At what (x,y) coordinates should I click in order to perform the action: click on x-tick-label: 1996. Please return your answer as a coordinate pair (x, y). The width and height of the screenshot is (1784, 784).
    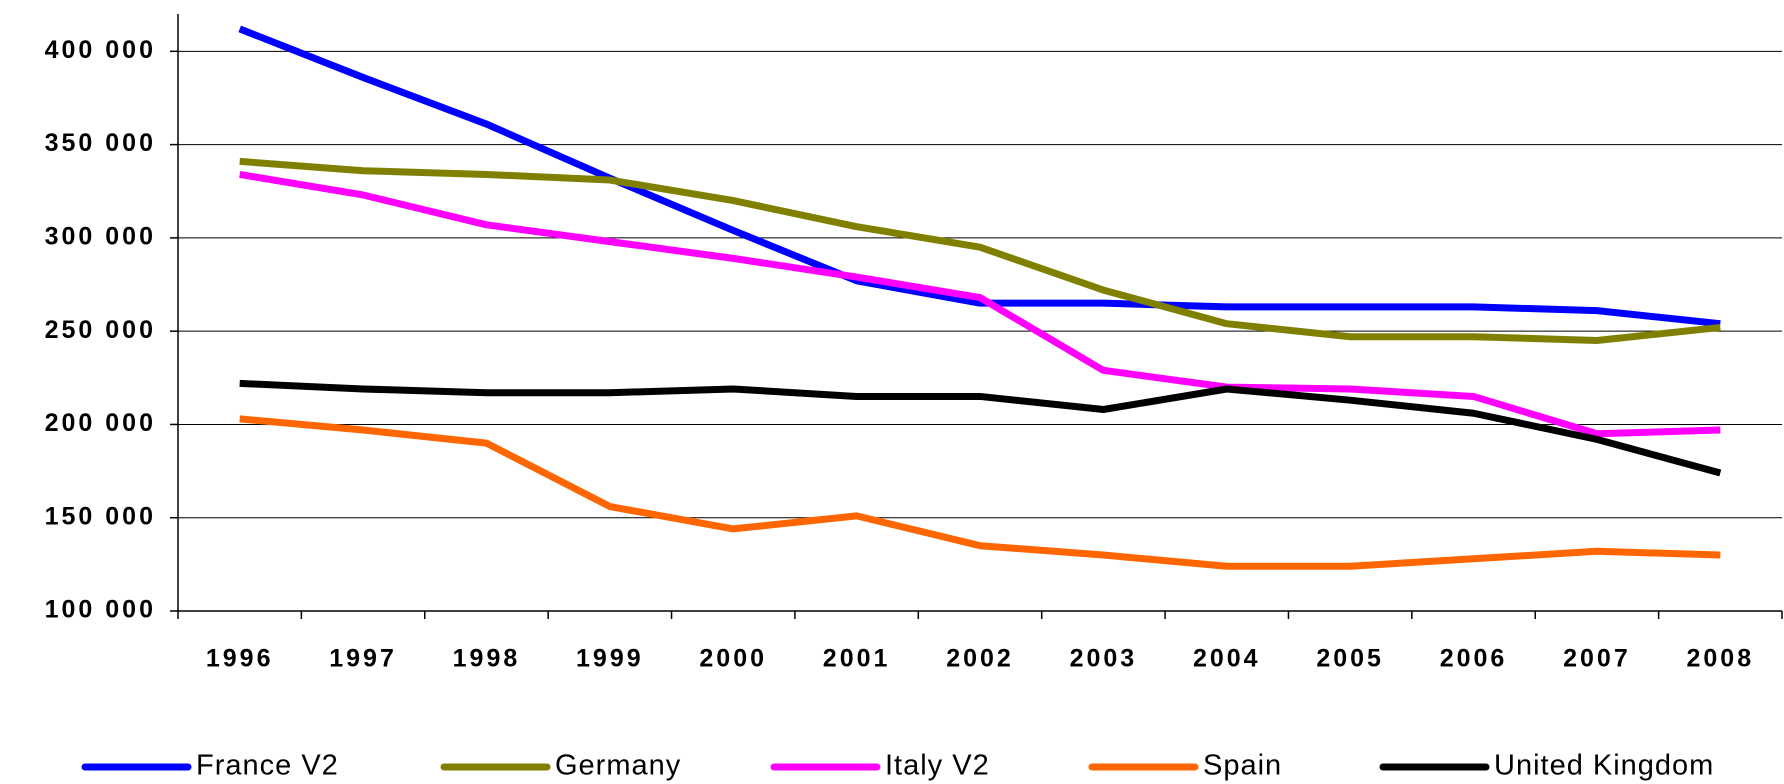
    Looking at the image, I should click on (240, 659).